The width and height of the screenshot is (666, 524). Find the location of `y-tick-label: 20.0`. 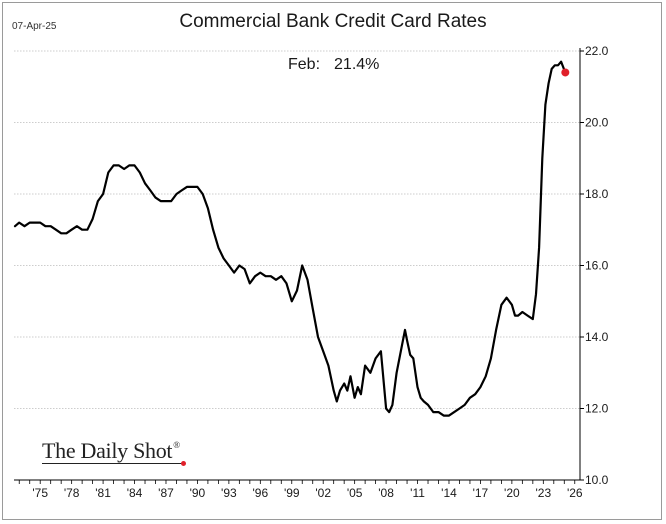

y-tick-label: 20.0 is located at coordinates (597, 123).